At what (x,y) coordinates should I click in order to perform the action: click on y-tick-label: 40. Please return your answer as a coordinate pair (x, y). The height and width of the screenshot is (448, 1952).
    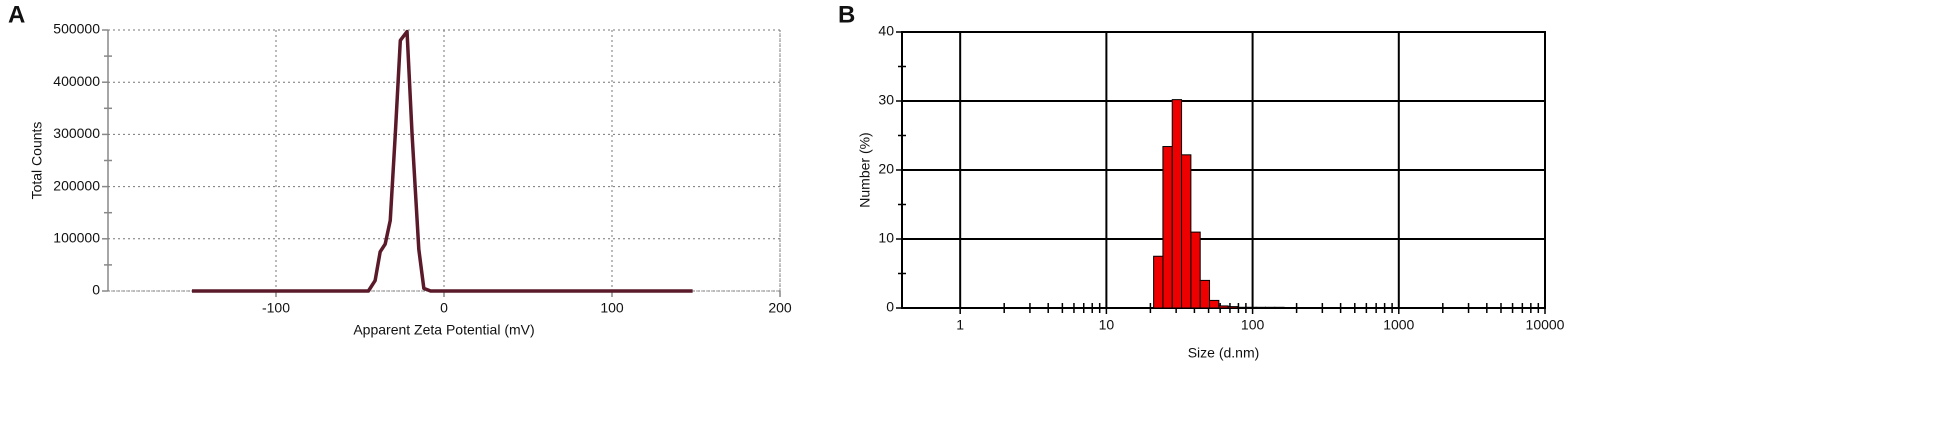
    Looking at the image, I should click on (886, 31).